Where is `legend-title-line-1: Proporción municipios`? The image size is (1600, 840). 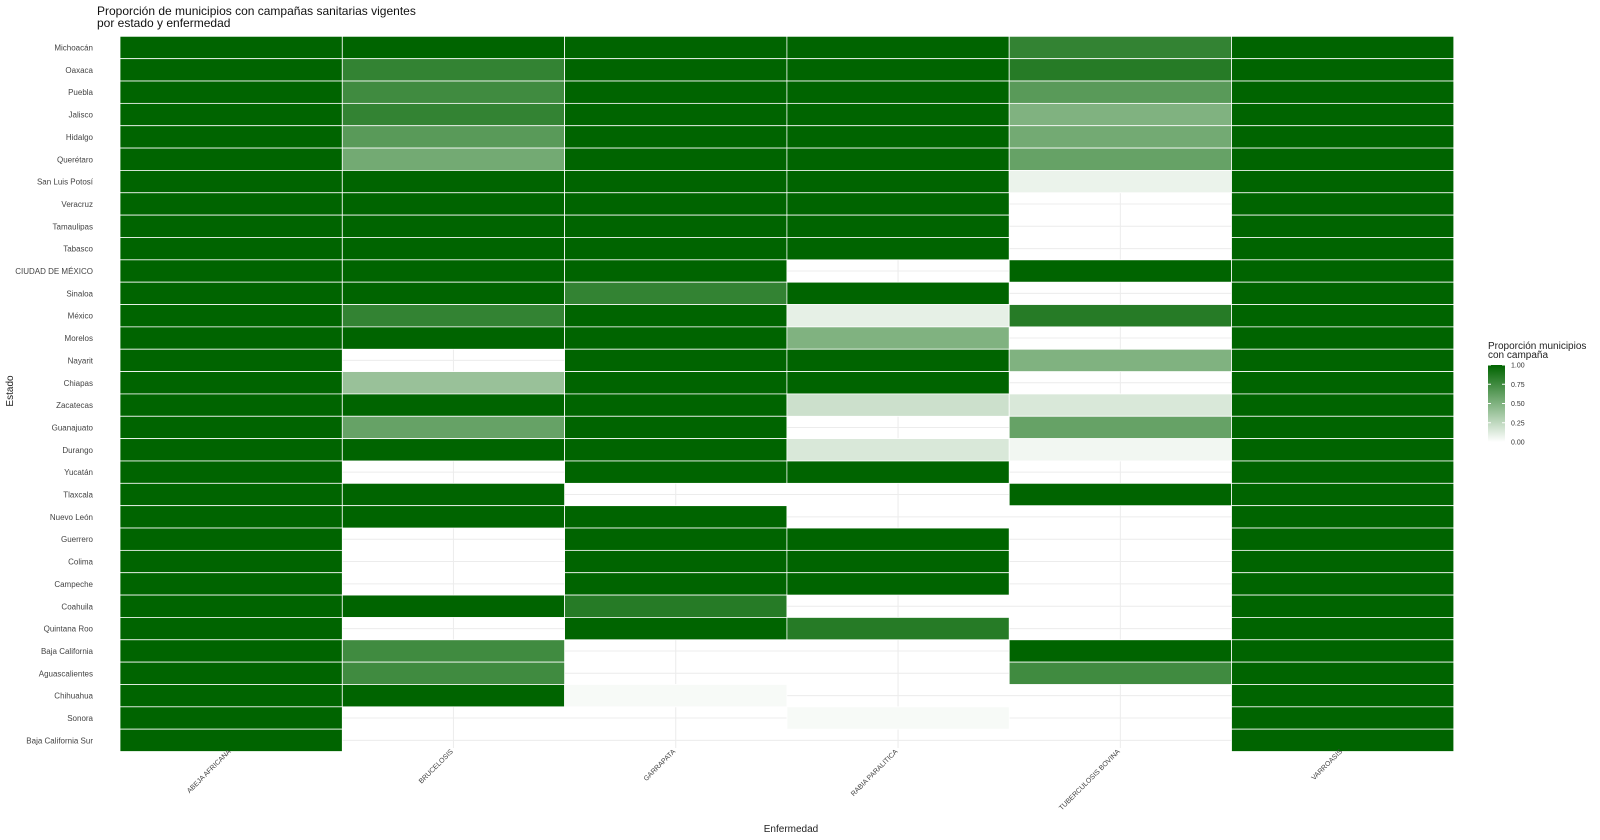 legend-title-line-1: Proporción municipios is located at coordinates (1537, 346).